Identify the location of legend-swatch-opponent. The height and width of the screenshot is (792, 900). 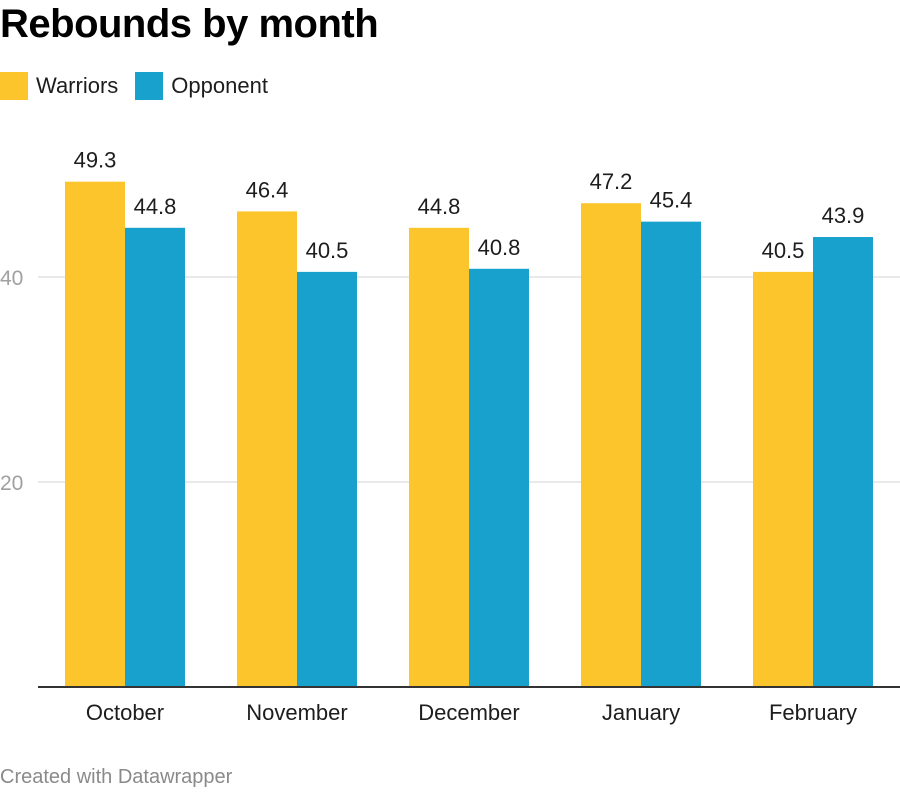
(149, 86).